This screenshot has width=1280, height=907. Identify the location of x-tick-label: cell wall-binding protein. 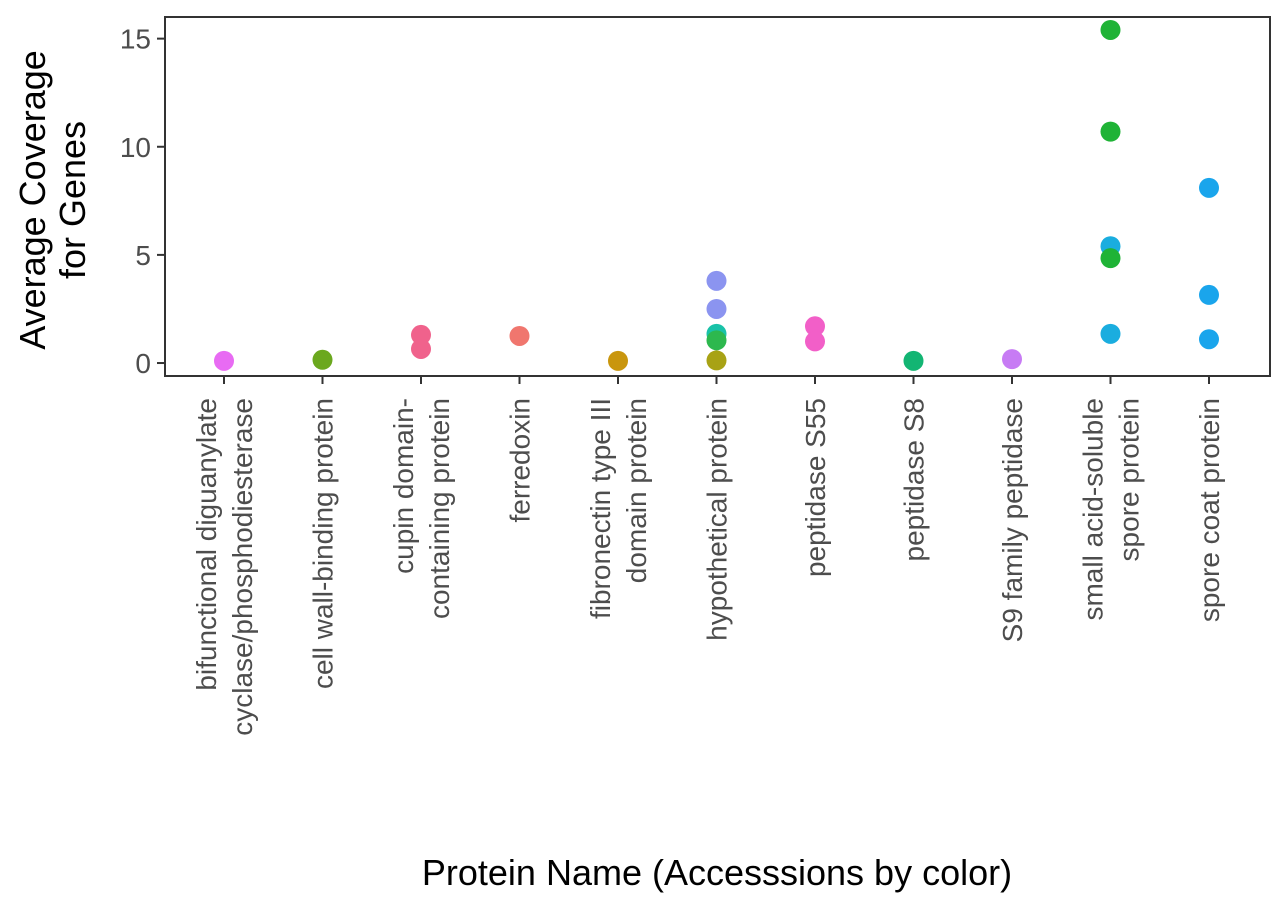
(323, 543).